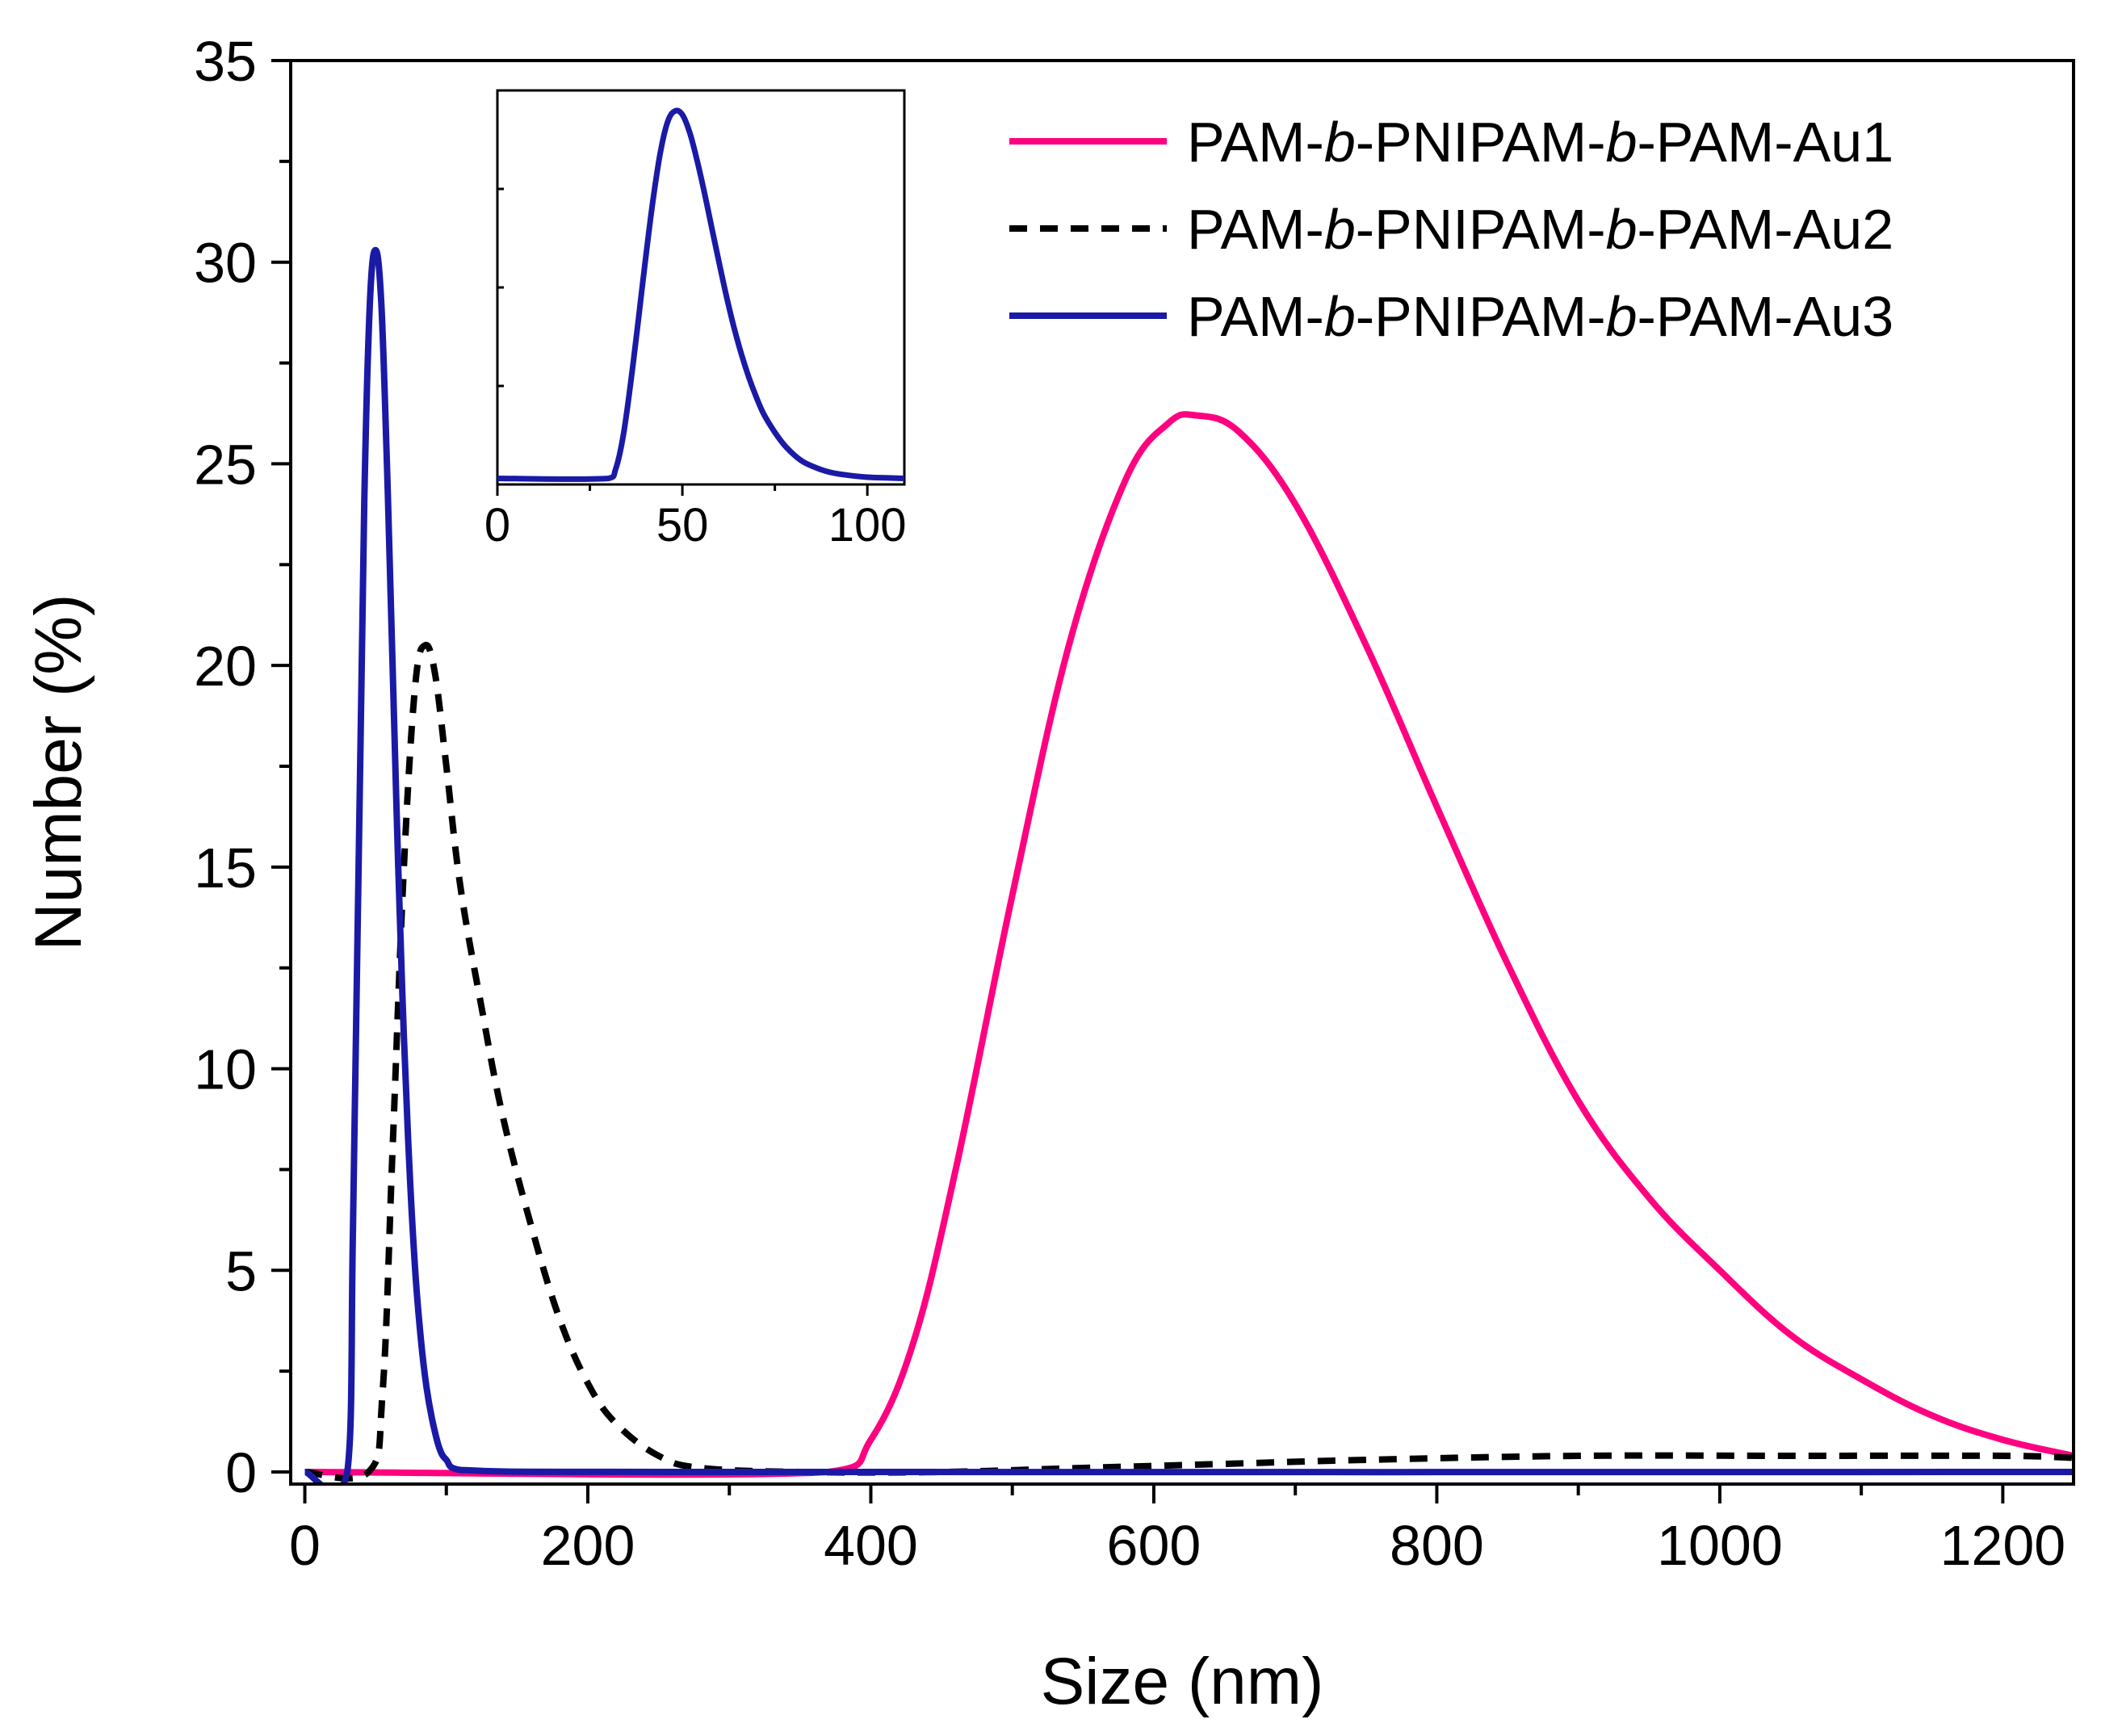 Image resolution: width=2101 pixels, height=1736 pixels. What do you see at coordinates (225, 464) in the screenshot?
I see `y-tick-label: 25` at bounding box center [225, 464].